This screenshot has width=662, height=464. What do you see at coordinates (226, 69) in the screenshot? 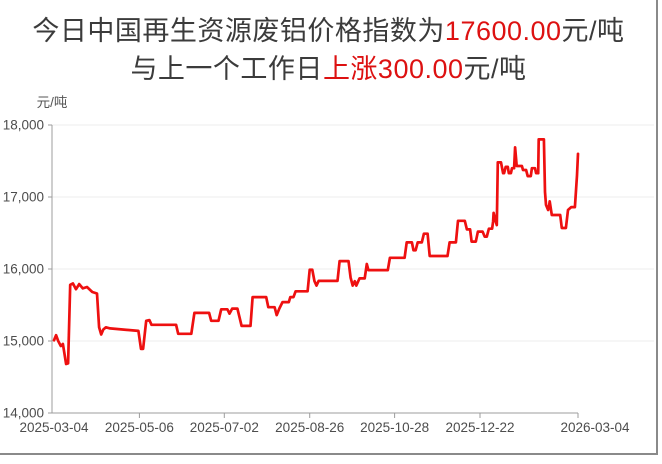
I see `headline-line2-text: 与上一个工作日` at bounding box center [226, 69].